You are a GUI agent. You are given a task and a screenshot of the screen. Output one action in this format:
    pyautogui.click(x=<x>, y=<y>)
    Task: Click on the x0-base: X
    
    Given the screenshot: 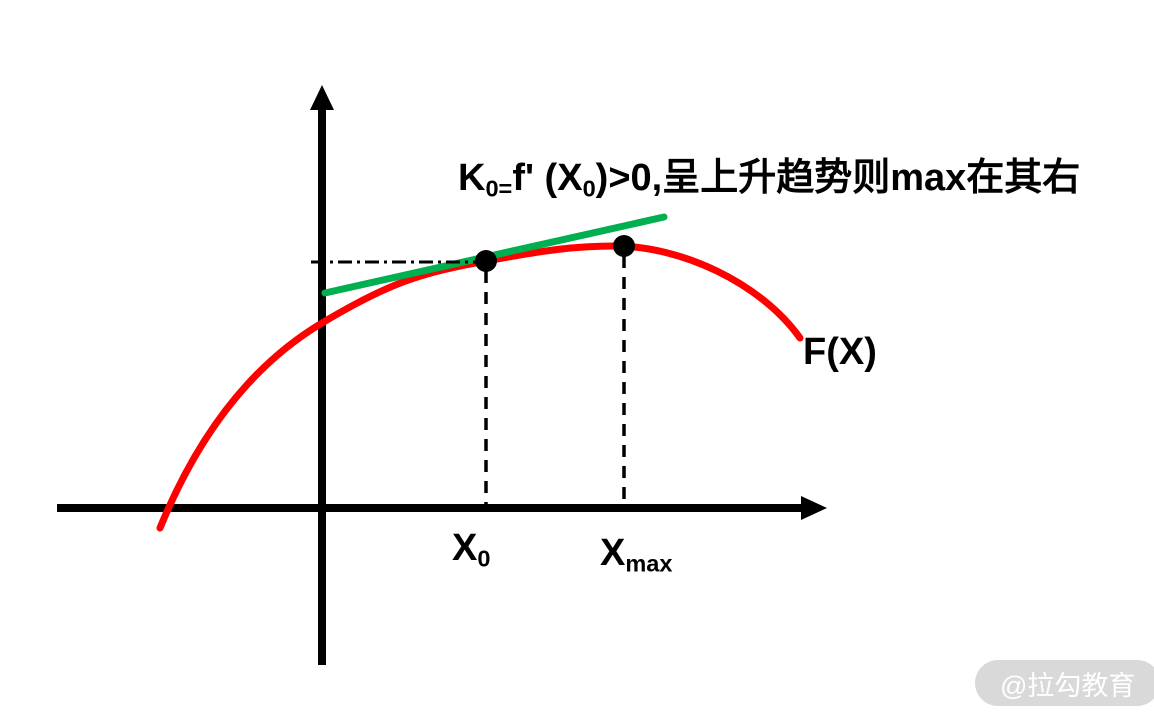 What is the action you would take?
    pyautogui.click(x=465, y=548)
    